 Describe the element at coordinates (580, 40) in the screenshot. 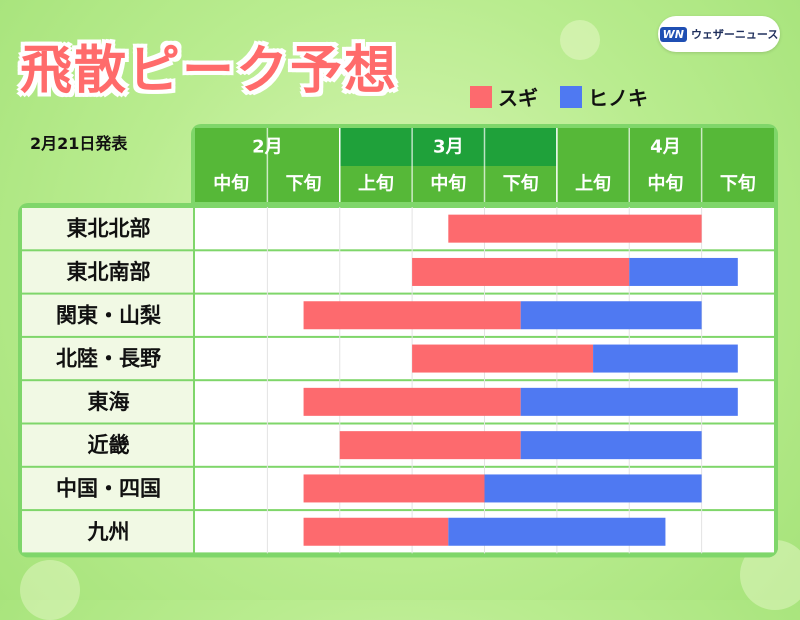

I see `bokeh-light` at that location.